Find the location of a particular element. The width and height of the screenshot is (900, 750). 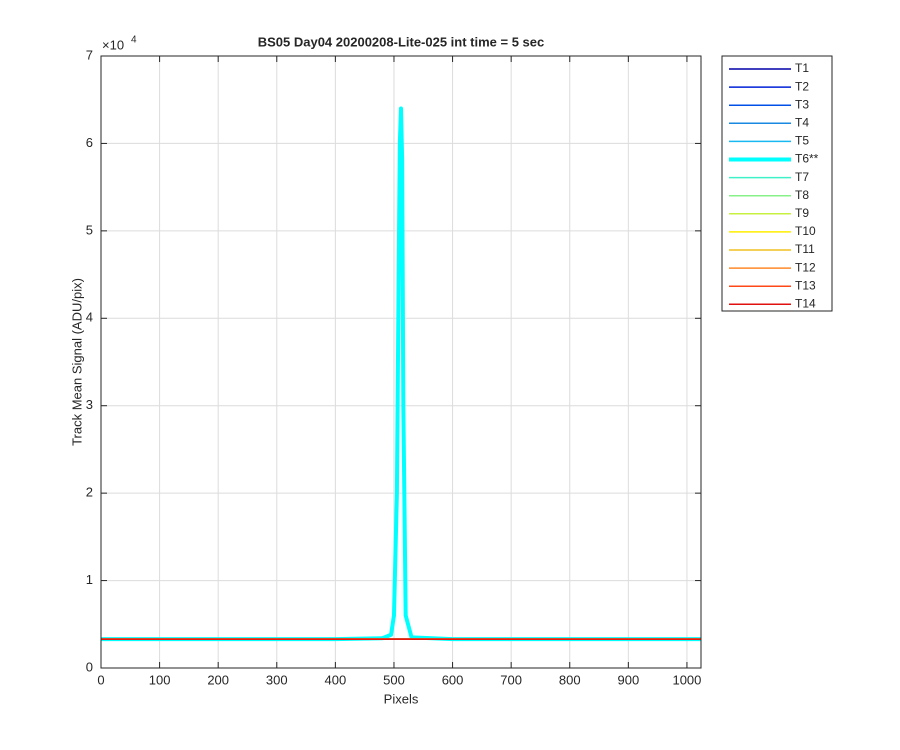

y-tick-label: 0 is located at coordinates (89, 666).